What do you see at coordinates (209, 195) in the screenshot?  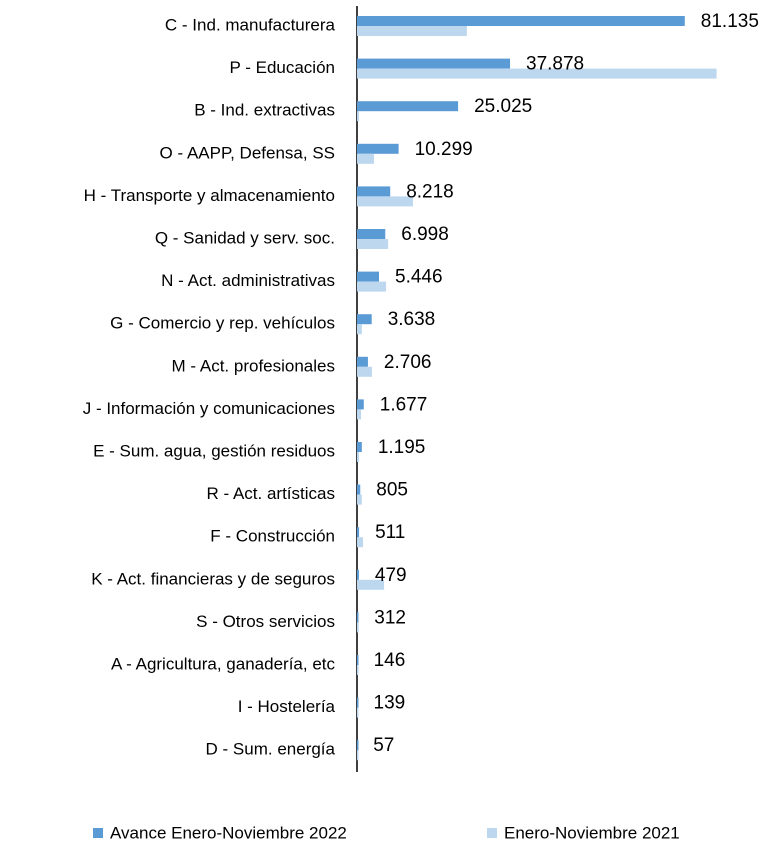 I see `y-tick-label: H - Transporte y almacenamiento` at bounding box center [209, 195].